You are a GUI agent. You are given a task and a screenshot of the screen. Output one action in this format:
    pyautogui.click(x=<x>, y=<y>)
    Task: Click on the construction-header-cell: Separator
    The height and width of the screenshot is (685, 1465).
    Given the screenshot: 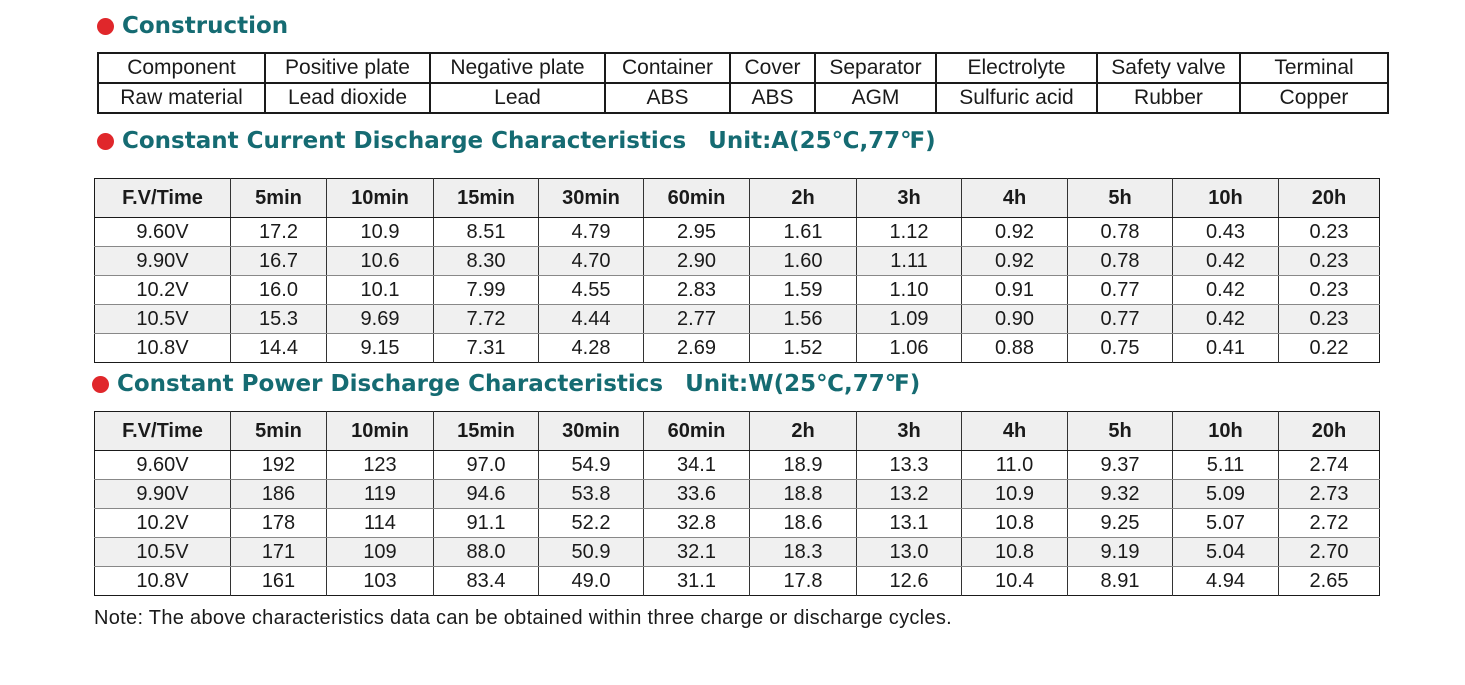 What is the action you would take?
    pyautogui.click(x=875, y=68)
    